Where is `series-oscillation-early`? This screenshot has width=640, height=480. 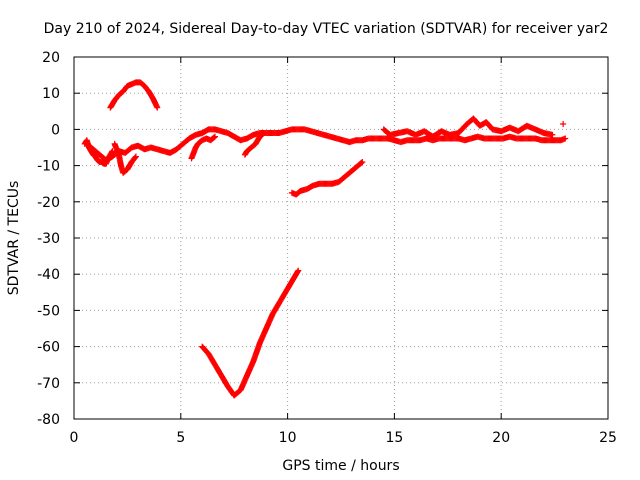
series-oscillation-early is located at coordinates (98, 152).